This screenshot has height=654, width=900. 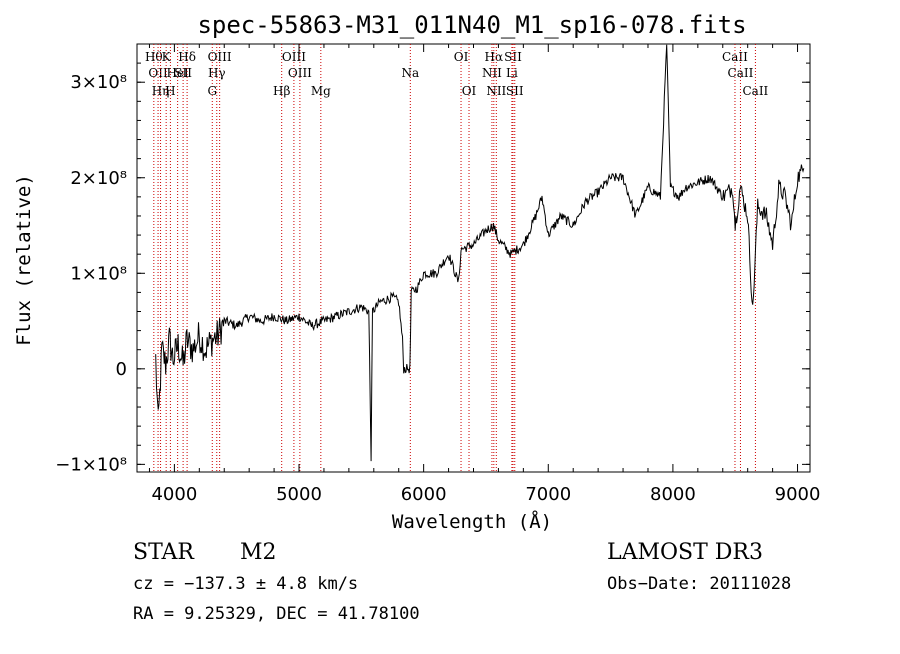 What do you see at coordinates (548, 494) in the screenshot?
I see `x-tick-label: 7000` at bounding box center [548, 494].